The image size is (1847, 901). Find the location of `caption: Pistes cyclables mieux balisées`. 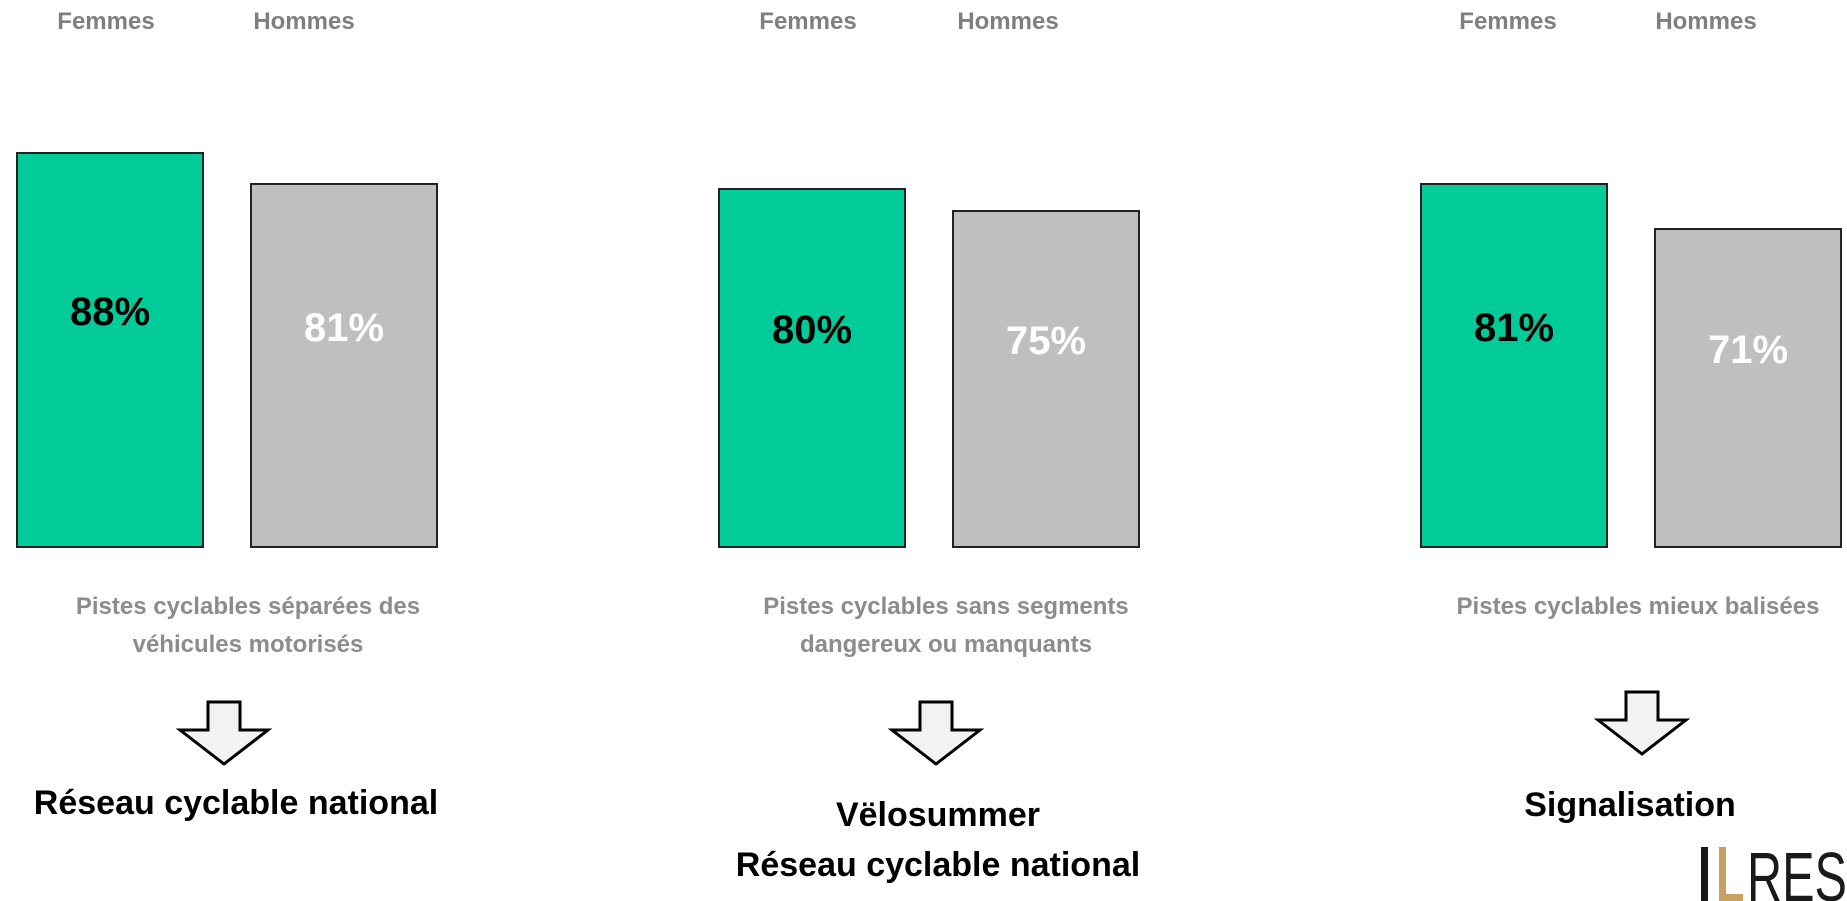

caption: Pistes cyclables mieux balisées is located at coordinates (1632, 607).